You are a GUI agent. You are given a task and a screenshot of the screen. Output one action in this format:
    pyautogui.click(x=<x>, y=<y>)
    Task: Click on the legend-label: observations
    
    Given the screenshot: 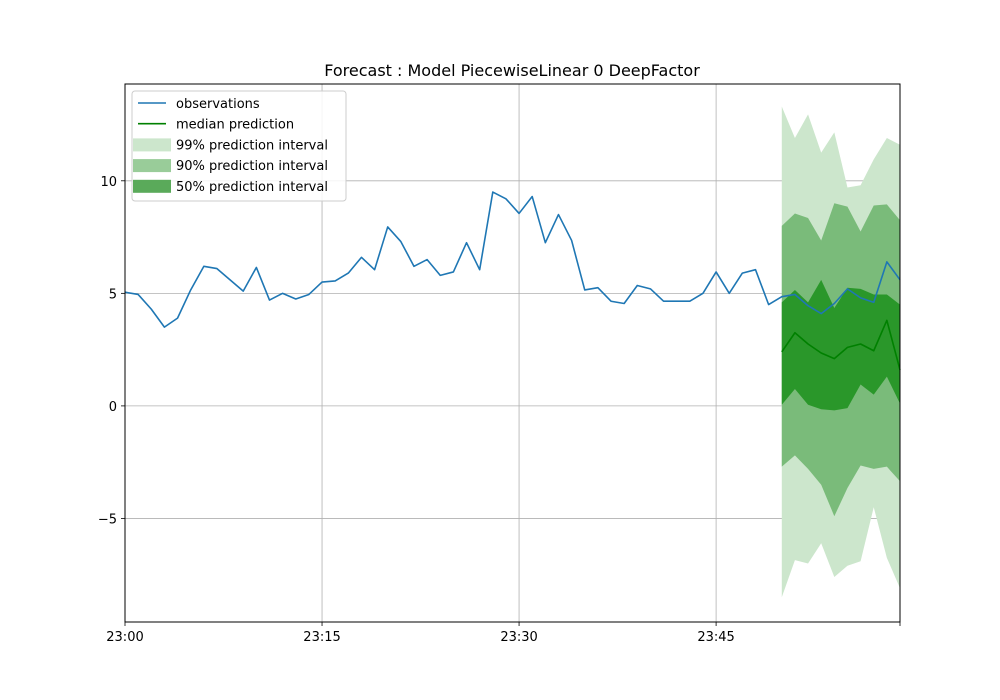 What is the action you would take?
    pyautogui.click(x=218, y=104)
    